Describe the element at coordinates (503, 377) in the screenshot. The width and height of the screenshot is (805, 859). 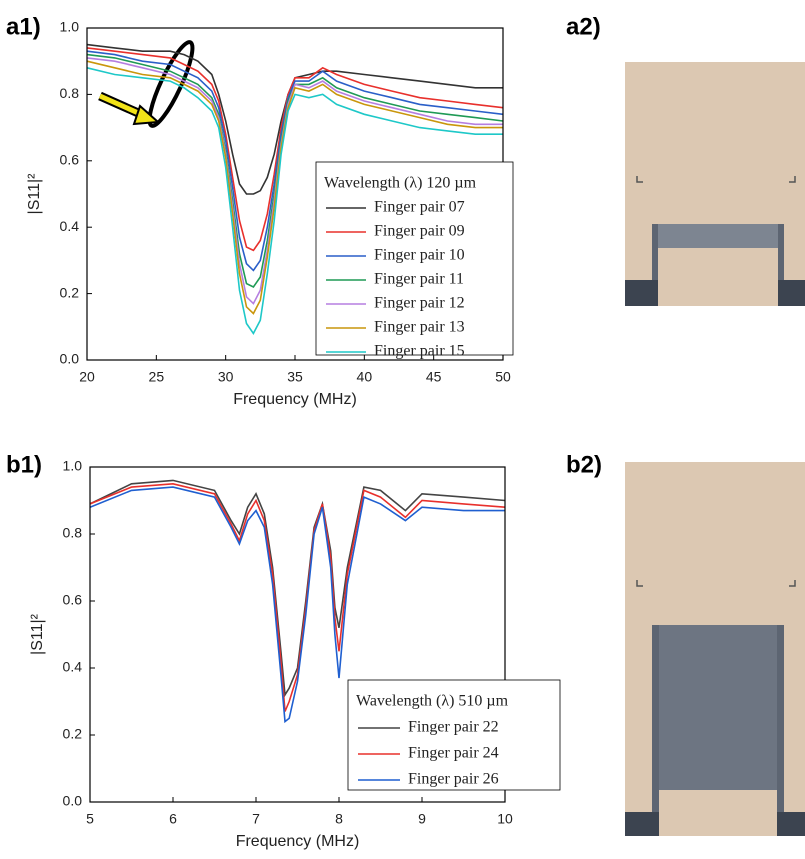
I see `x-tick-label: 50` at that location.